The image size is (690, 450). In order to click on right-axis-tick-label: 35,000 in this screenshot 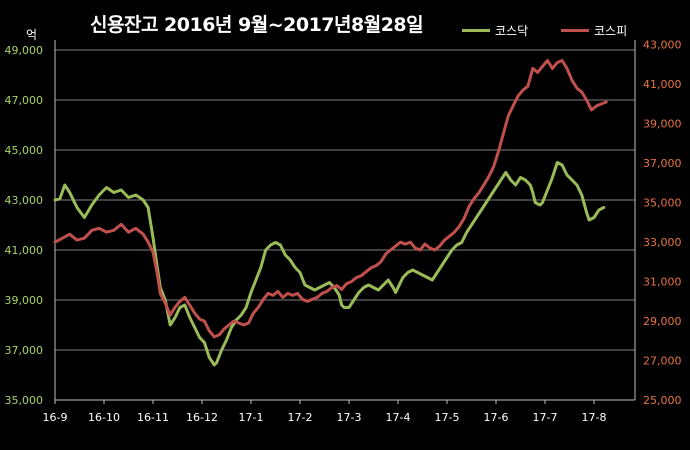, I will do `click(662, 203)`.